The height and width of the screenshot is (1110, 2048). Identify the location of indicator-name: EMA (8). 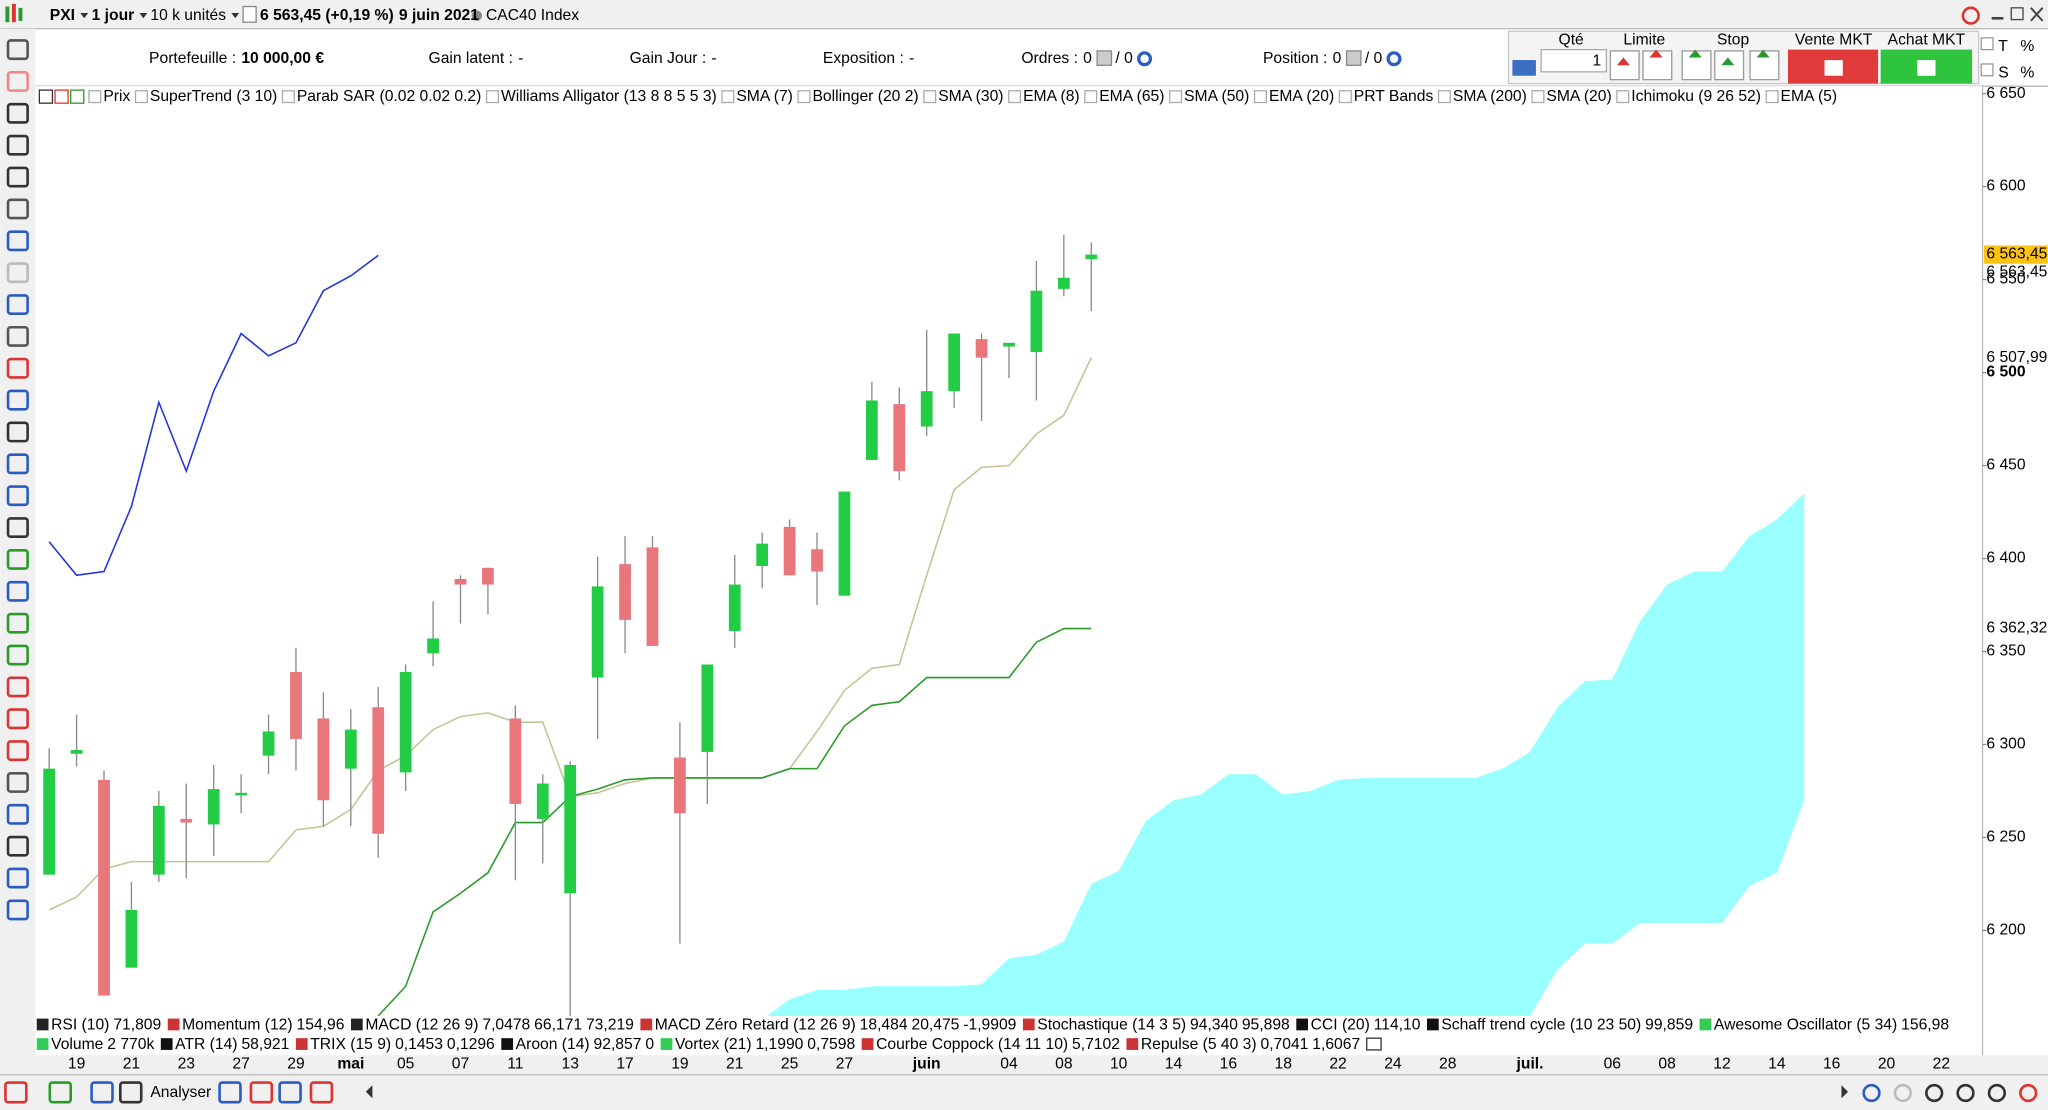
(1051, 96).